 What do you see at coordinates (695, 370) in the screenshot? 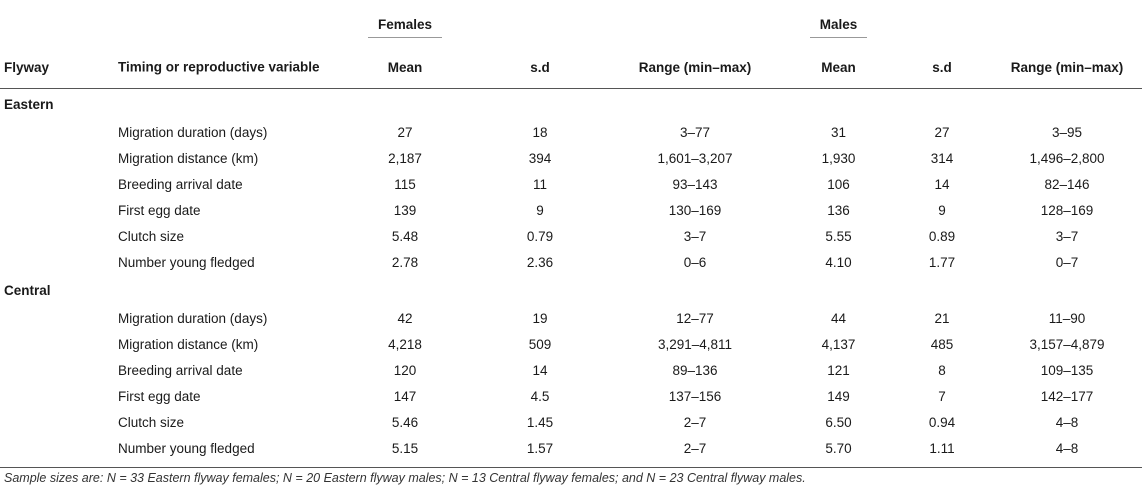
I see `cell-female-range: 89–136` at bounding box center [695, 370].